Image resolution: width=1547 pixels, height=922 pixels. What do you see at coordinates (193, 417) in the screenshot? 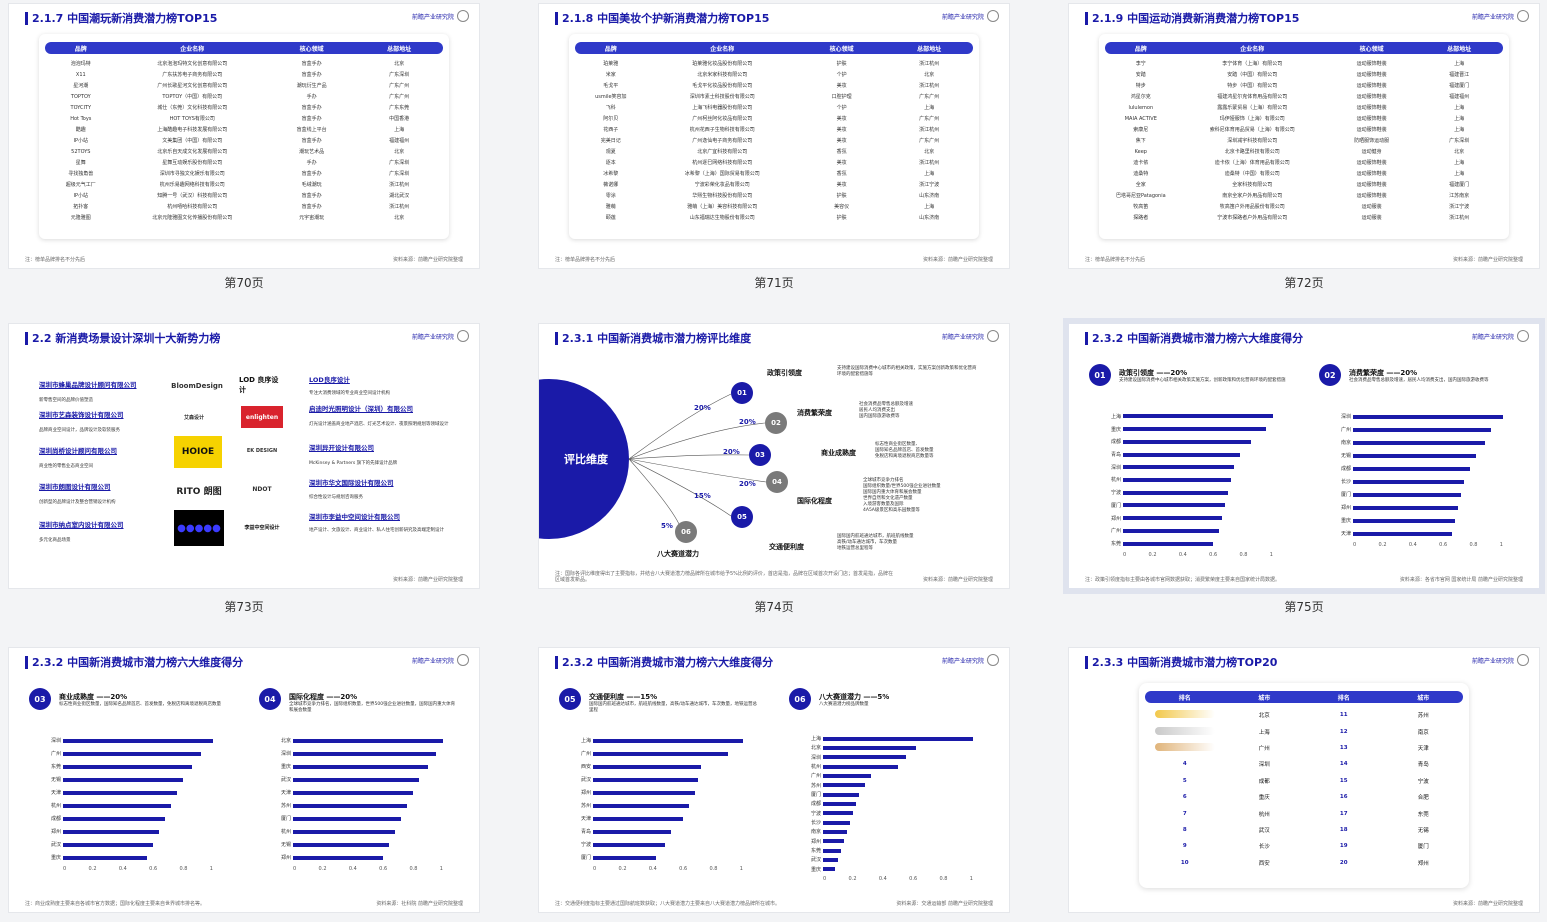
I see `yisen-logo: 艾森设计` at bounding box center [193, 417].